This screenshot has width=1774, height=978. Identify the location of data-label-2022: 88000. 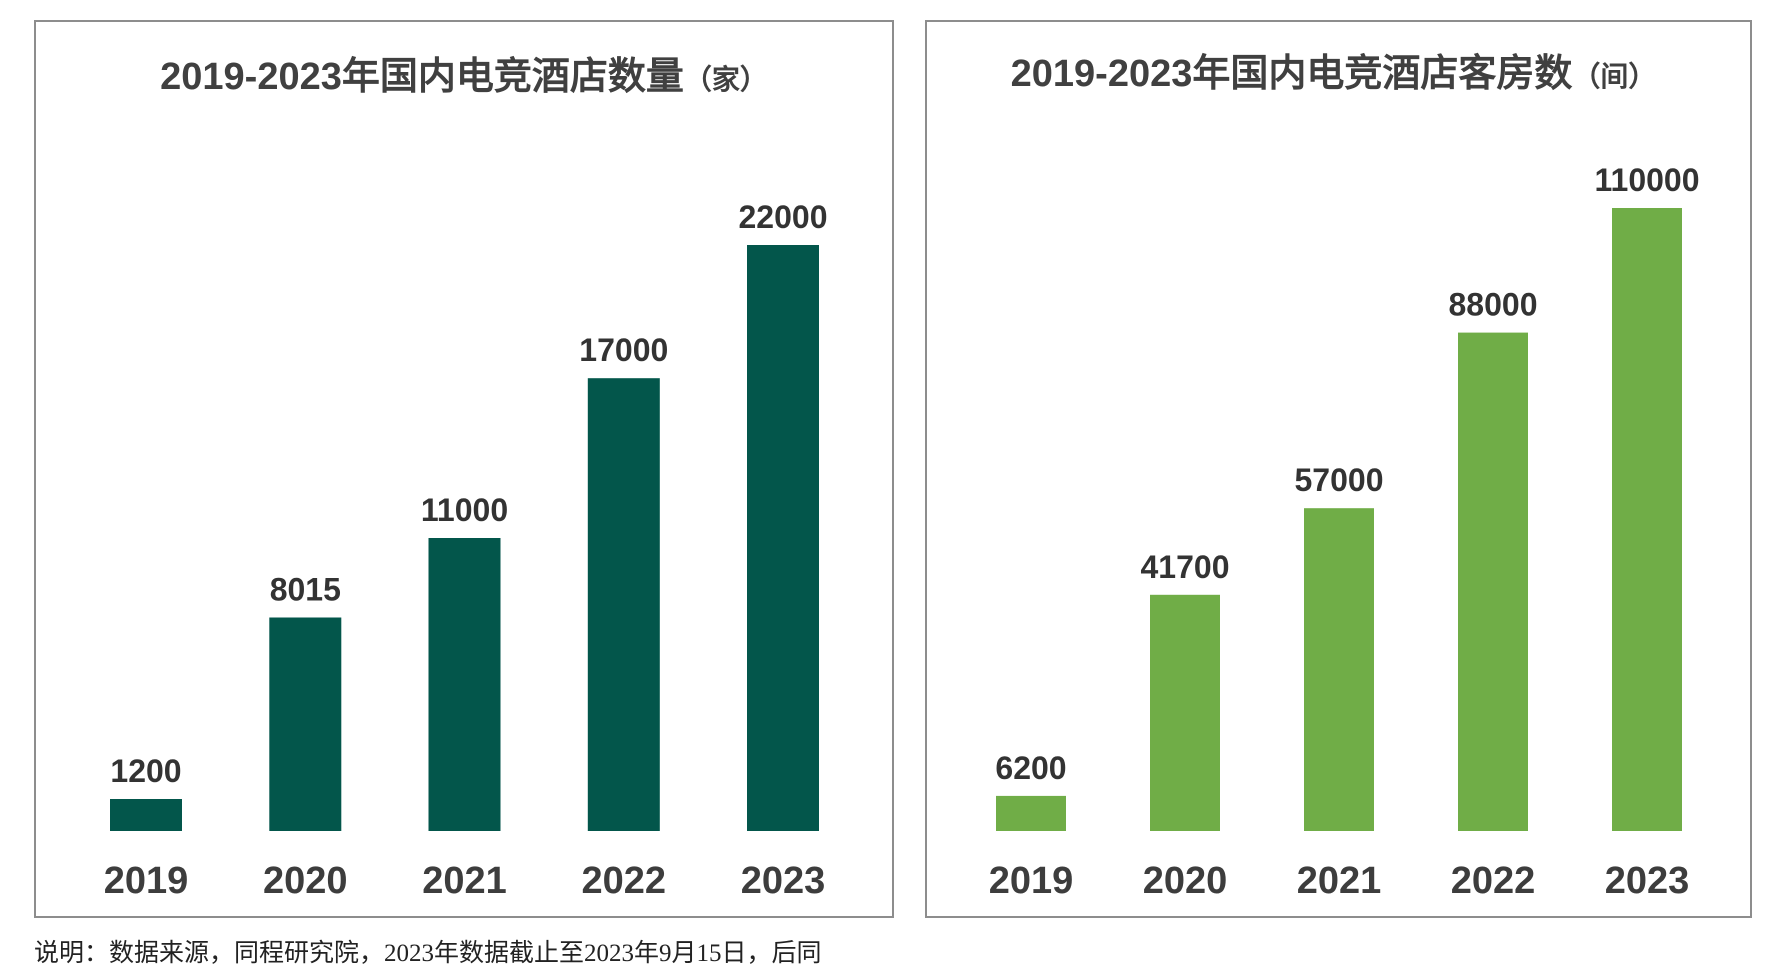
(1493, 305).